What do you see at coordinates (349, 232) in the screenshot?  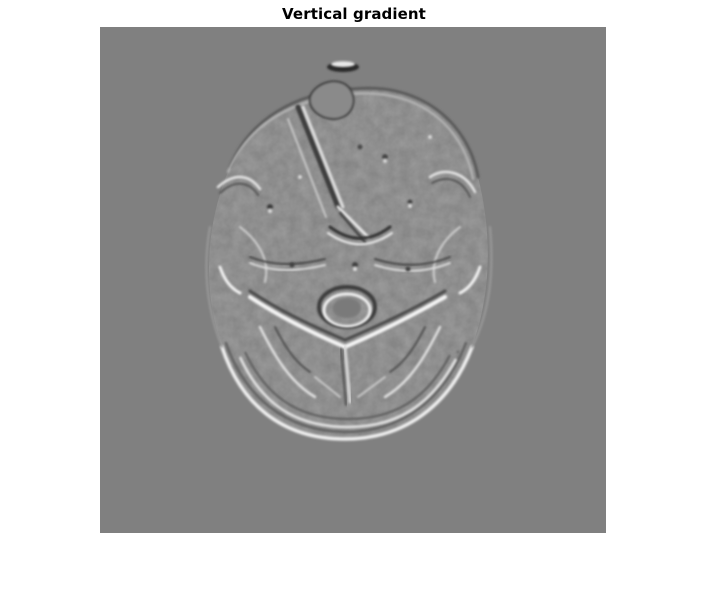 I see `lateral-structures` at bounding box center [349, 232].